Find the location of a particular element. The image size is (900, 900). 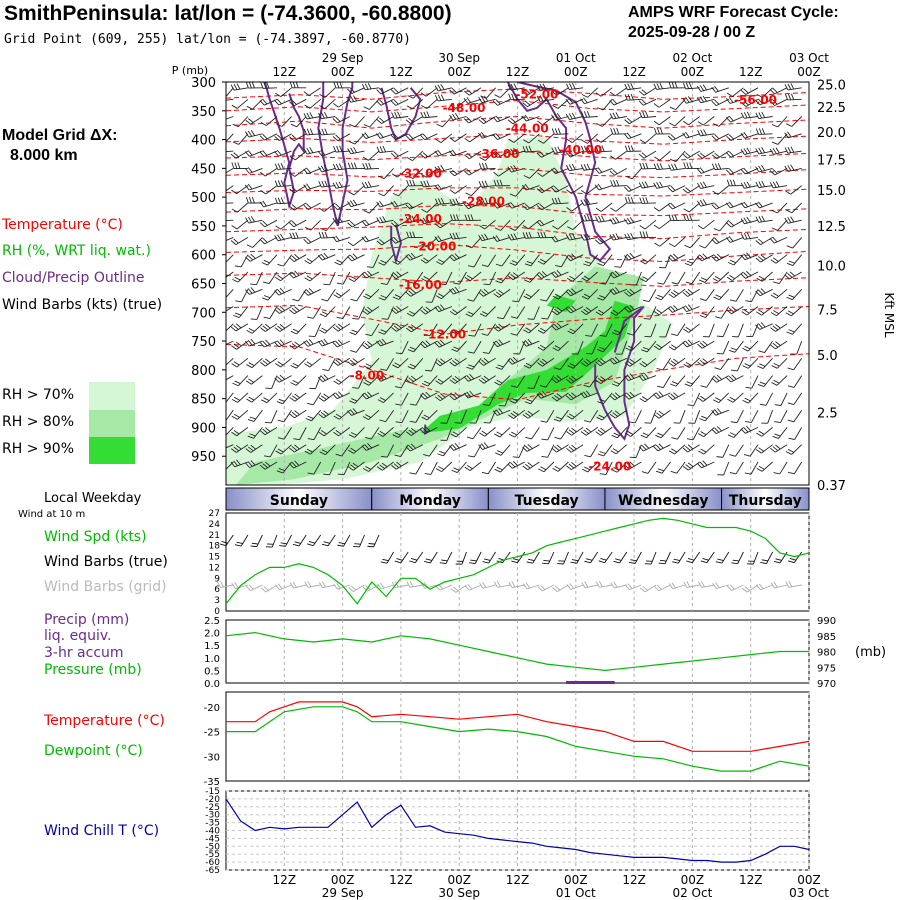

day-band-label: Thursday is located at coordinates (765, 501).